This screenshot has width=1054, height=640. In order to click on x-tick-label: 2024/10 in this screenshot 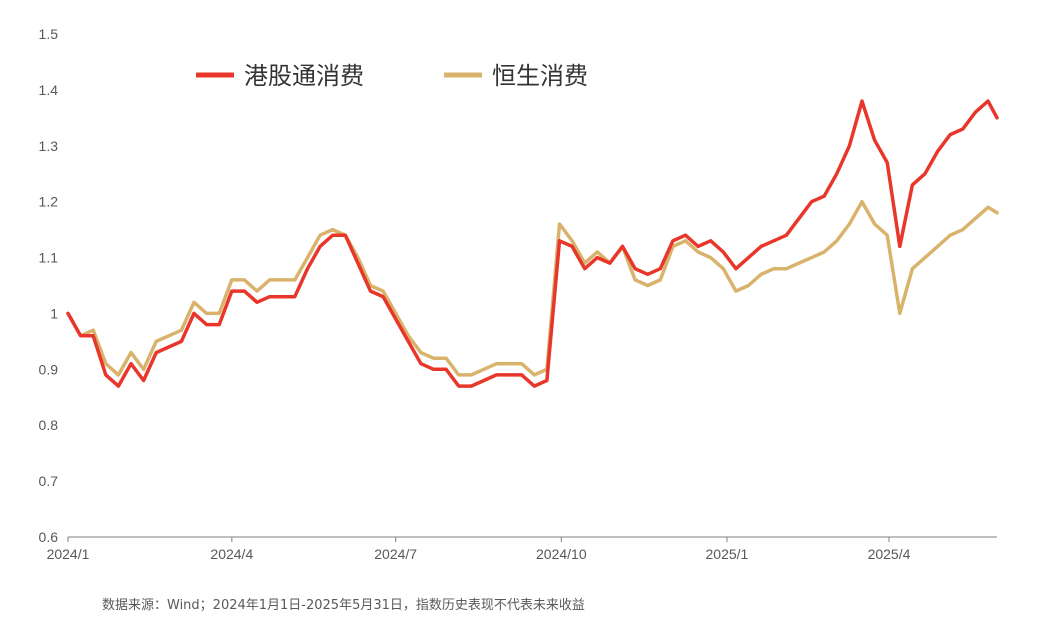, I will do `click(561, 554)`.